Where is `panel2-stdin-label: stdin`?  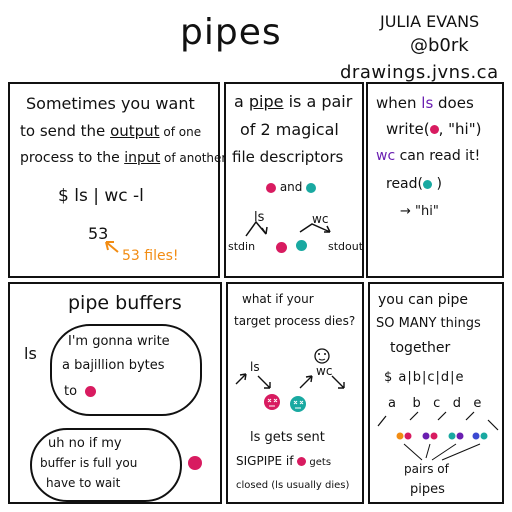 panel2-stdin-label: stdin is located at coordinates (242, 246).